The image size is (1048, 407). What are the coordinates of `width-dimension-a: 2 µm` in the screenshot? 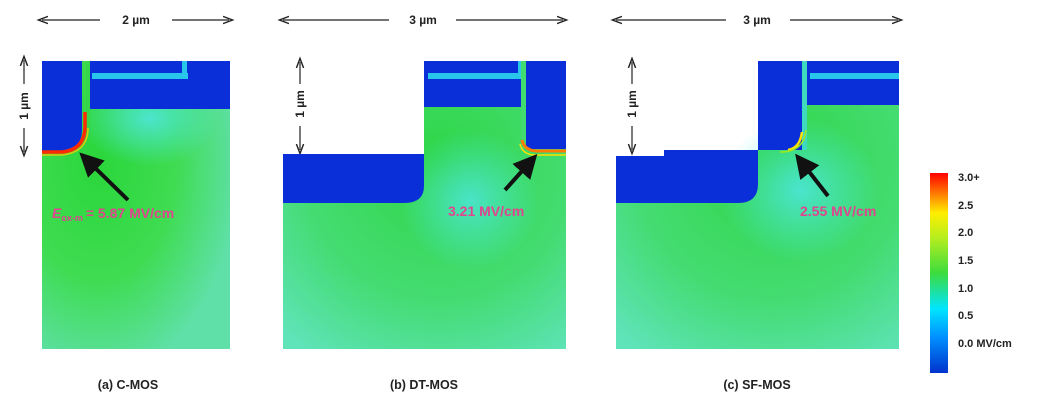 It's located at (135, 20).